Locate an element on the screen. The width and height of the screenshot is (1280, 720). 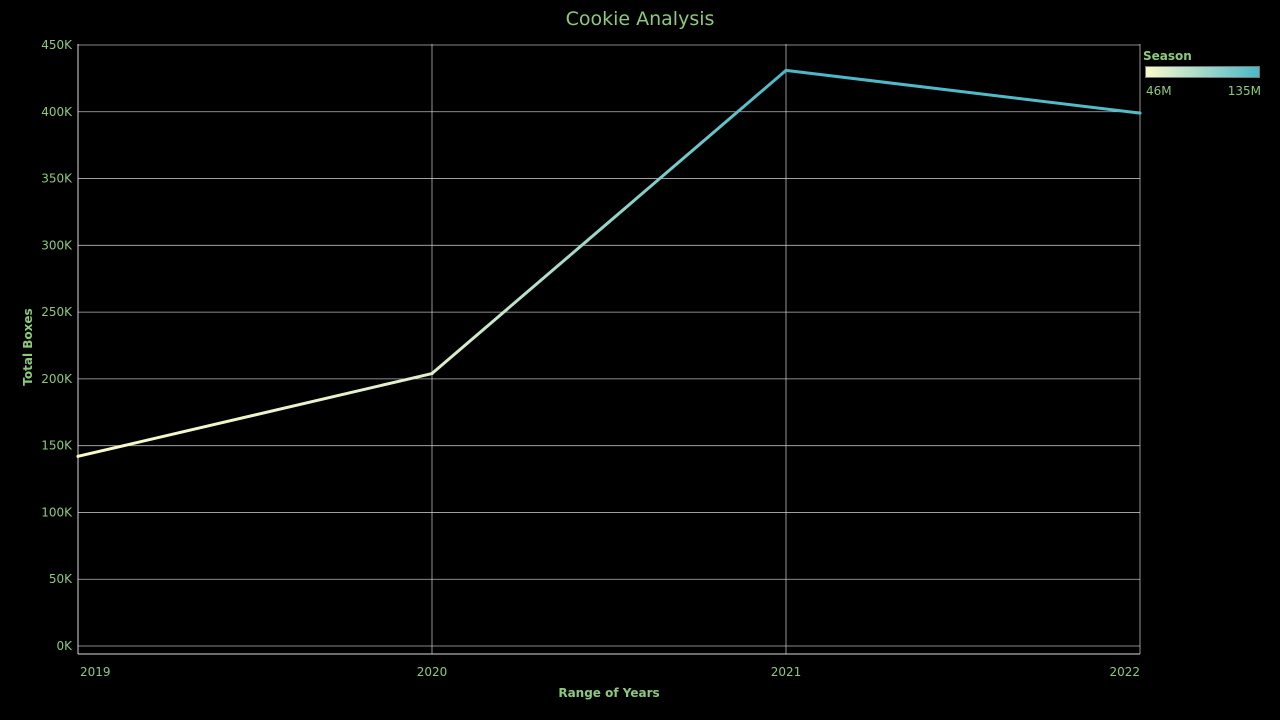
x-tick-label: 2019 is located at coordinates (95, 672).